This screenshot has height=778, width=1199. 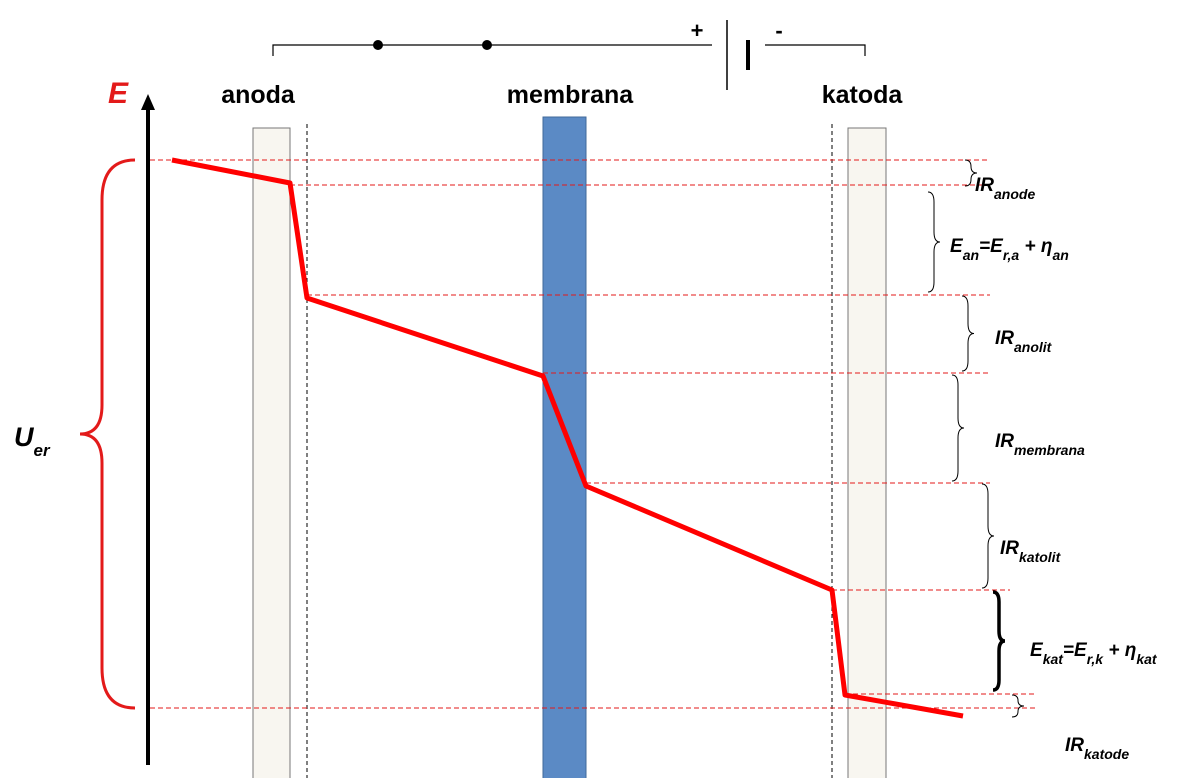 I want to click on label-sub: membrana, so click(x=1049, y=450).